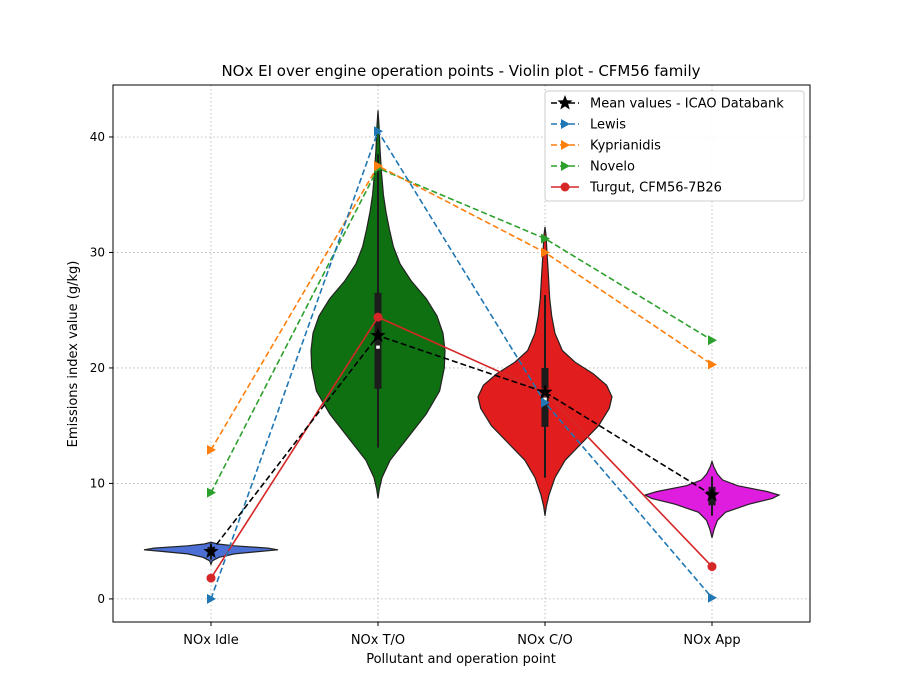  I want to click on y-tick-label: 30, so click(97, 252).